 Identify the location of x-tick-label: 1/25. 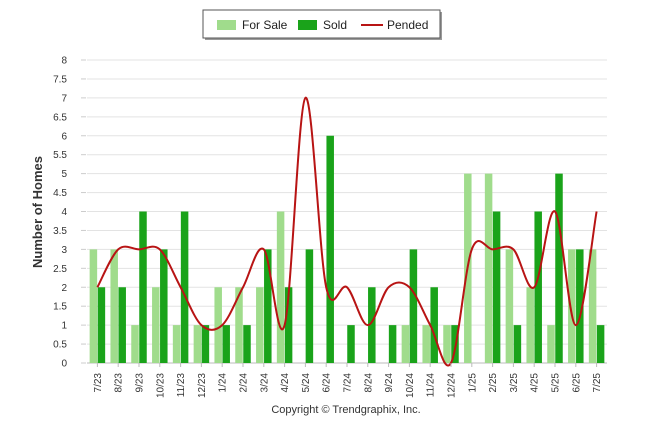
(472, 383).